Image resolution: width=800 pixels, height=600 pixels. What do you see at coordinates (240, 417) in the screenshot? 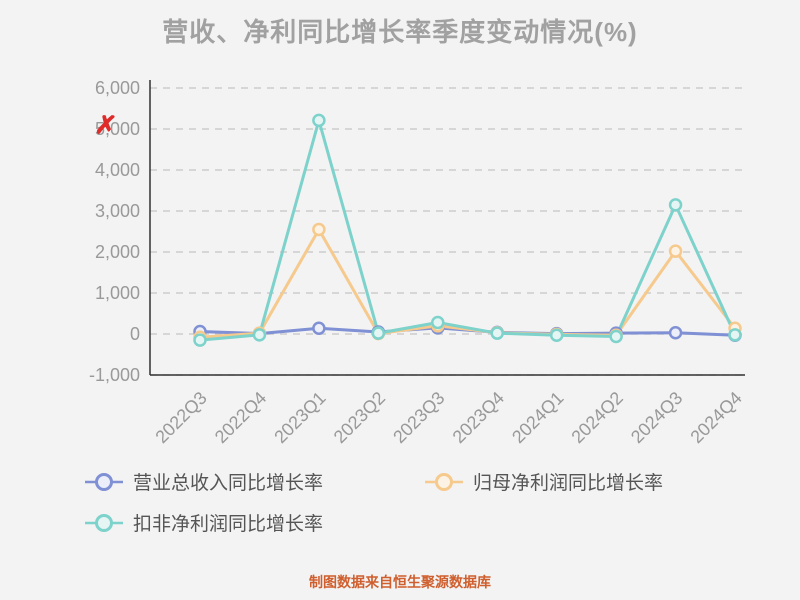
I see `svg-text: 2022Q4` at bounding box center [240, 417].